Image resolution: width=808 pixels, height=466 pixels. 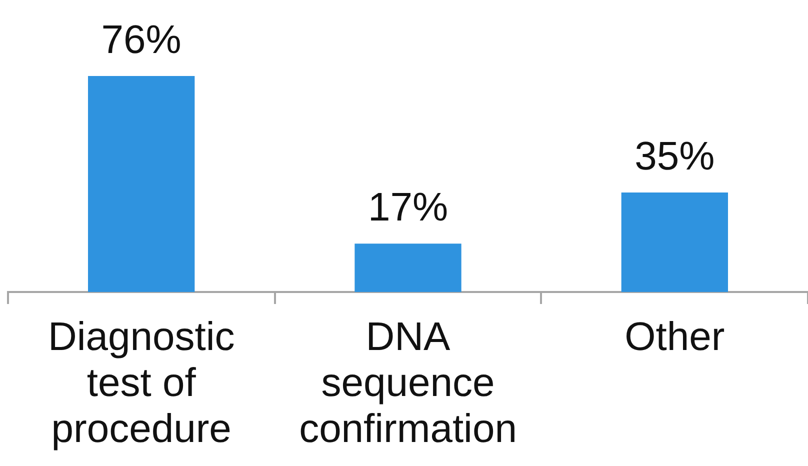 What do you see at coordinates (674, 337) in the screenshot?
I see `x-tick-label: Other` at bounding box center [674, 337].